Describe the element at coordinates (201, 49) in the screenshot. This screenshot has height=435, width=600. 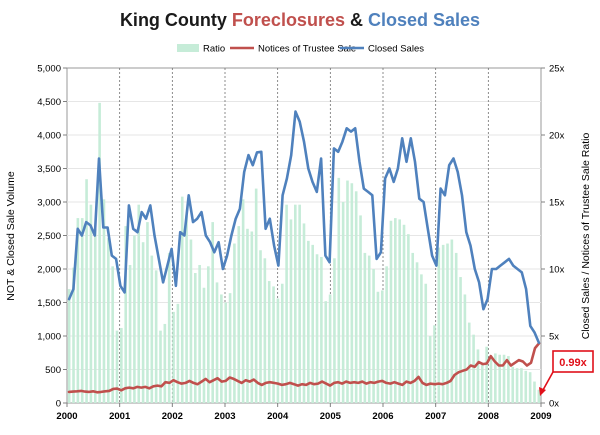
I see `legend-entry-ratio: Ratio` at that location.